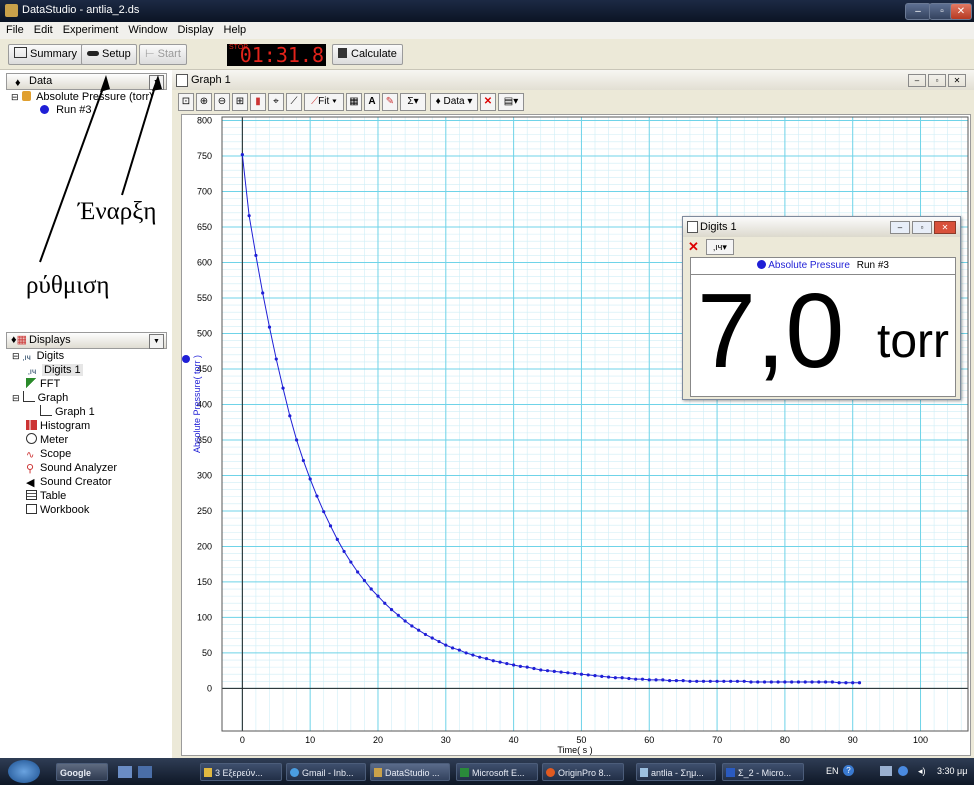 This screenshot has width=974, height=785. Describe the element at coordinates (91, 426) in the screenshot. I see `display-item-histogram: Histogram` at that location.